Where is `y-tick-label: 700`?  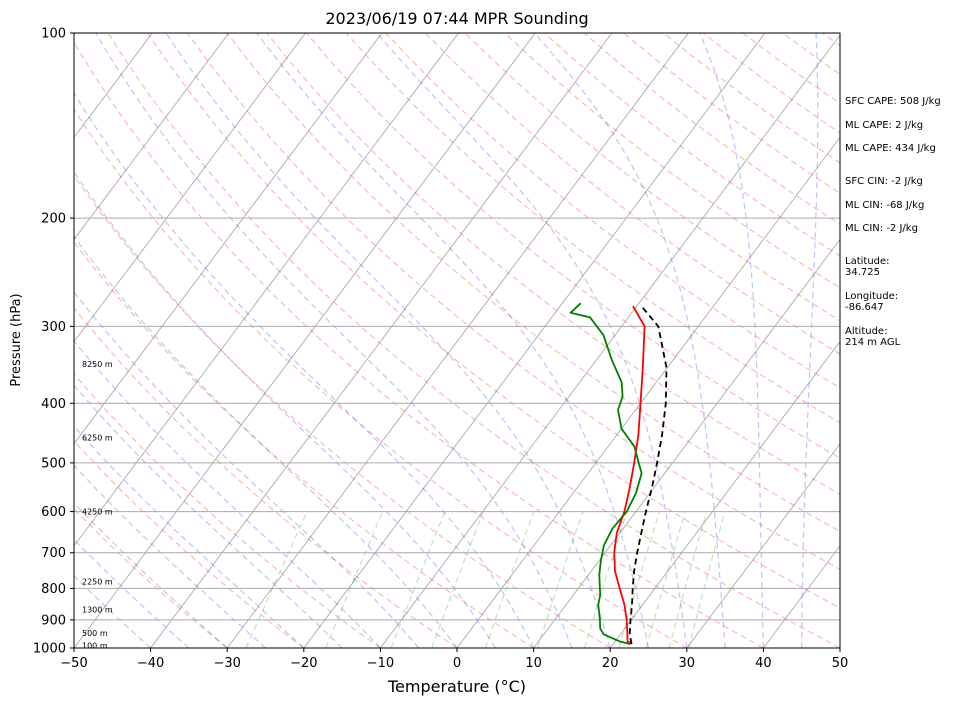
y-tick-label: 700 is located at coordinates (53, 553).